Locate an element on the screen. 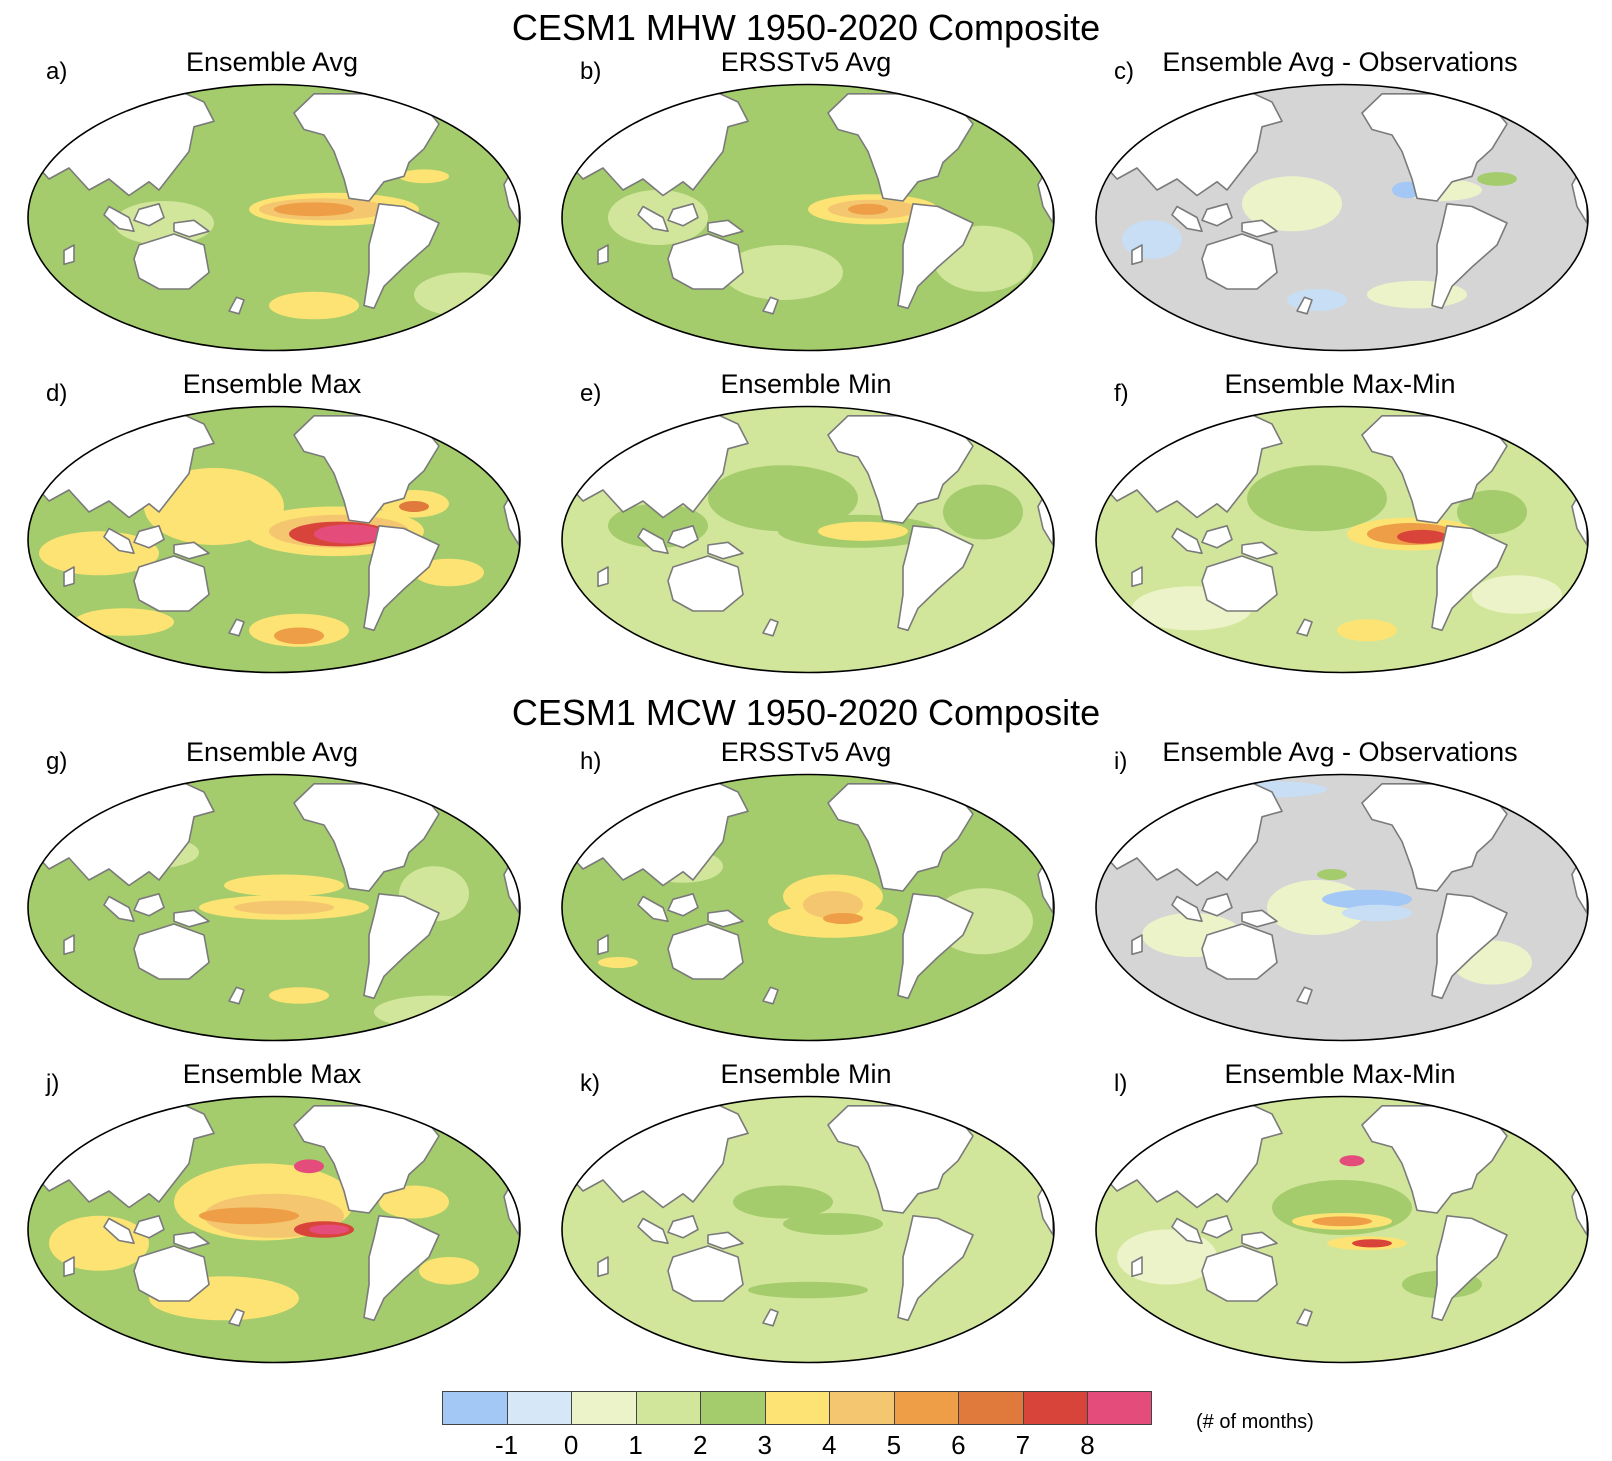  map-a is located at coordinates (274, 220).